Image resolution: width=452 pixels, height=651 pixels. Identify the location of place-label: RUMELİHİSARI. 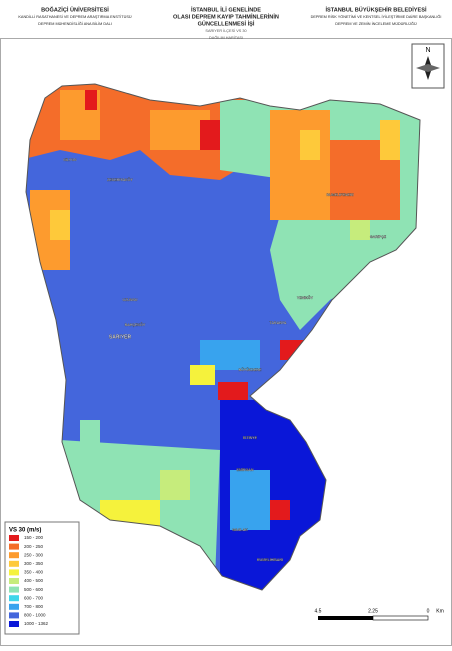
(270, 560).